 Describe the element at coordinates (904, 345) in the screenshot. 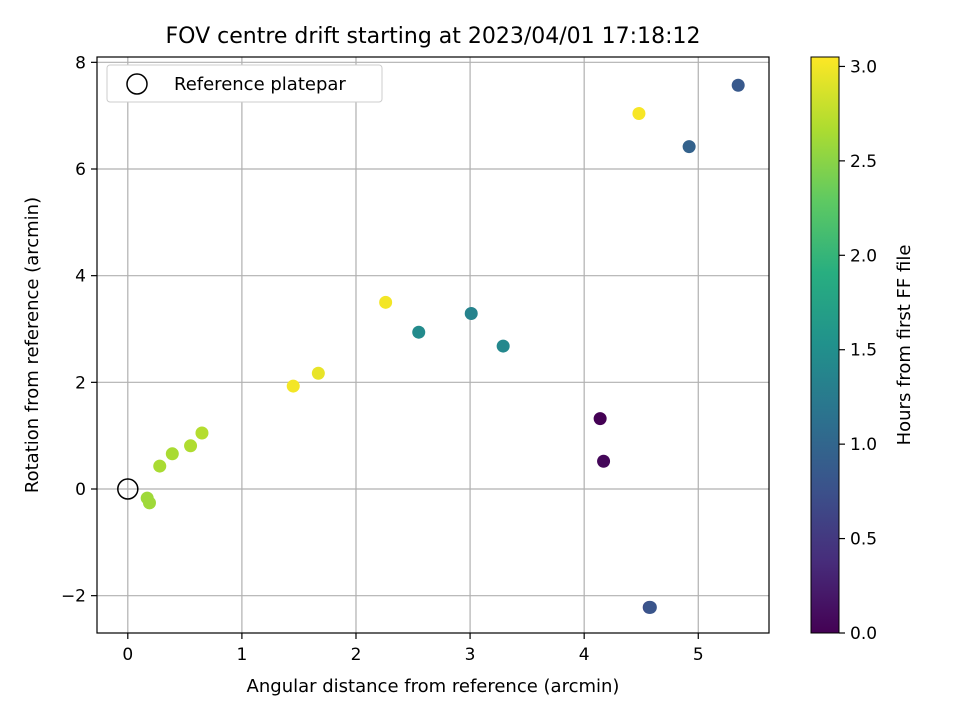

I see `colorbar-label: Hours from first FF file` at that location.